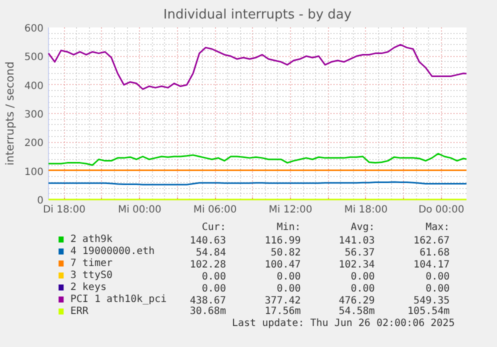 The height and width of the screenshot is (347, 497). What do you see at coordinates (40, 201) in the screenshot?
I see `y-tick-label: 0` at bounding box center [40, 201].